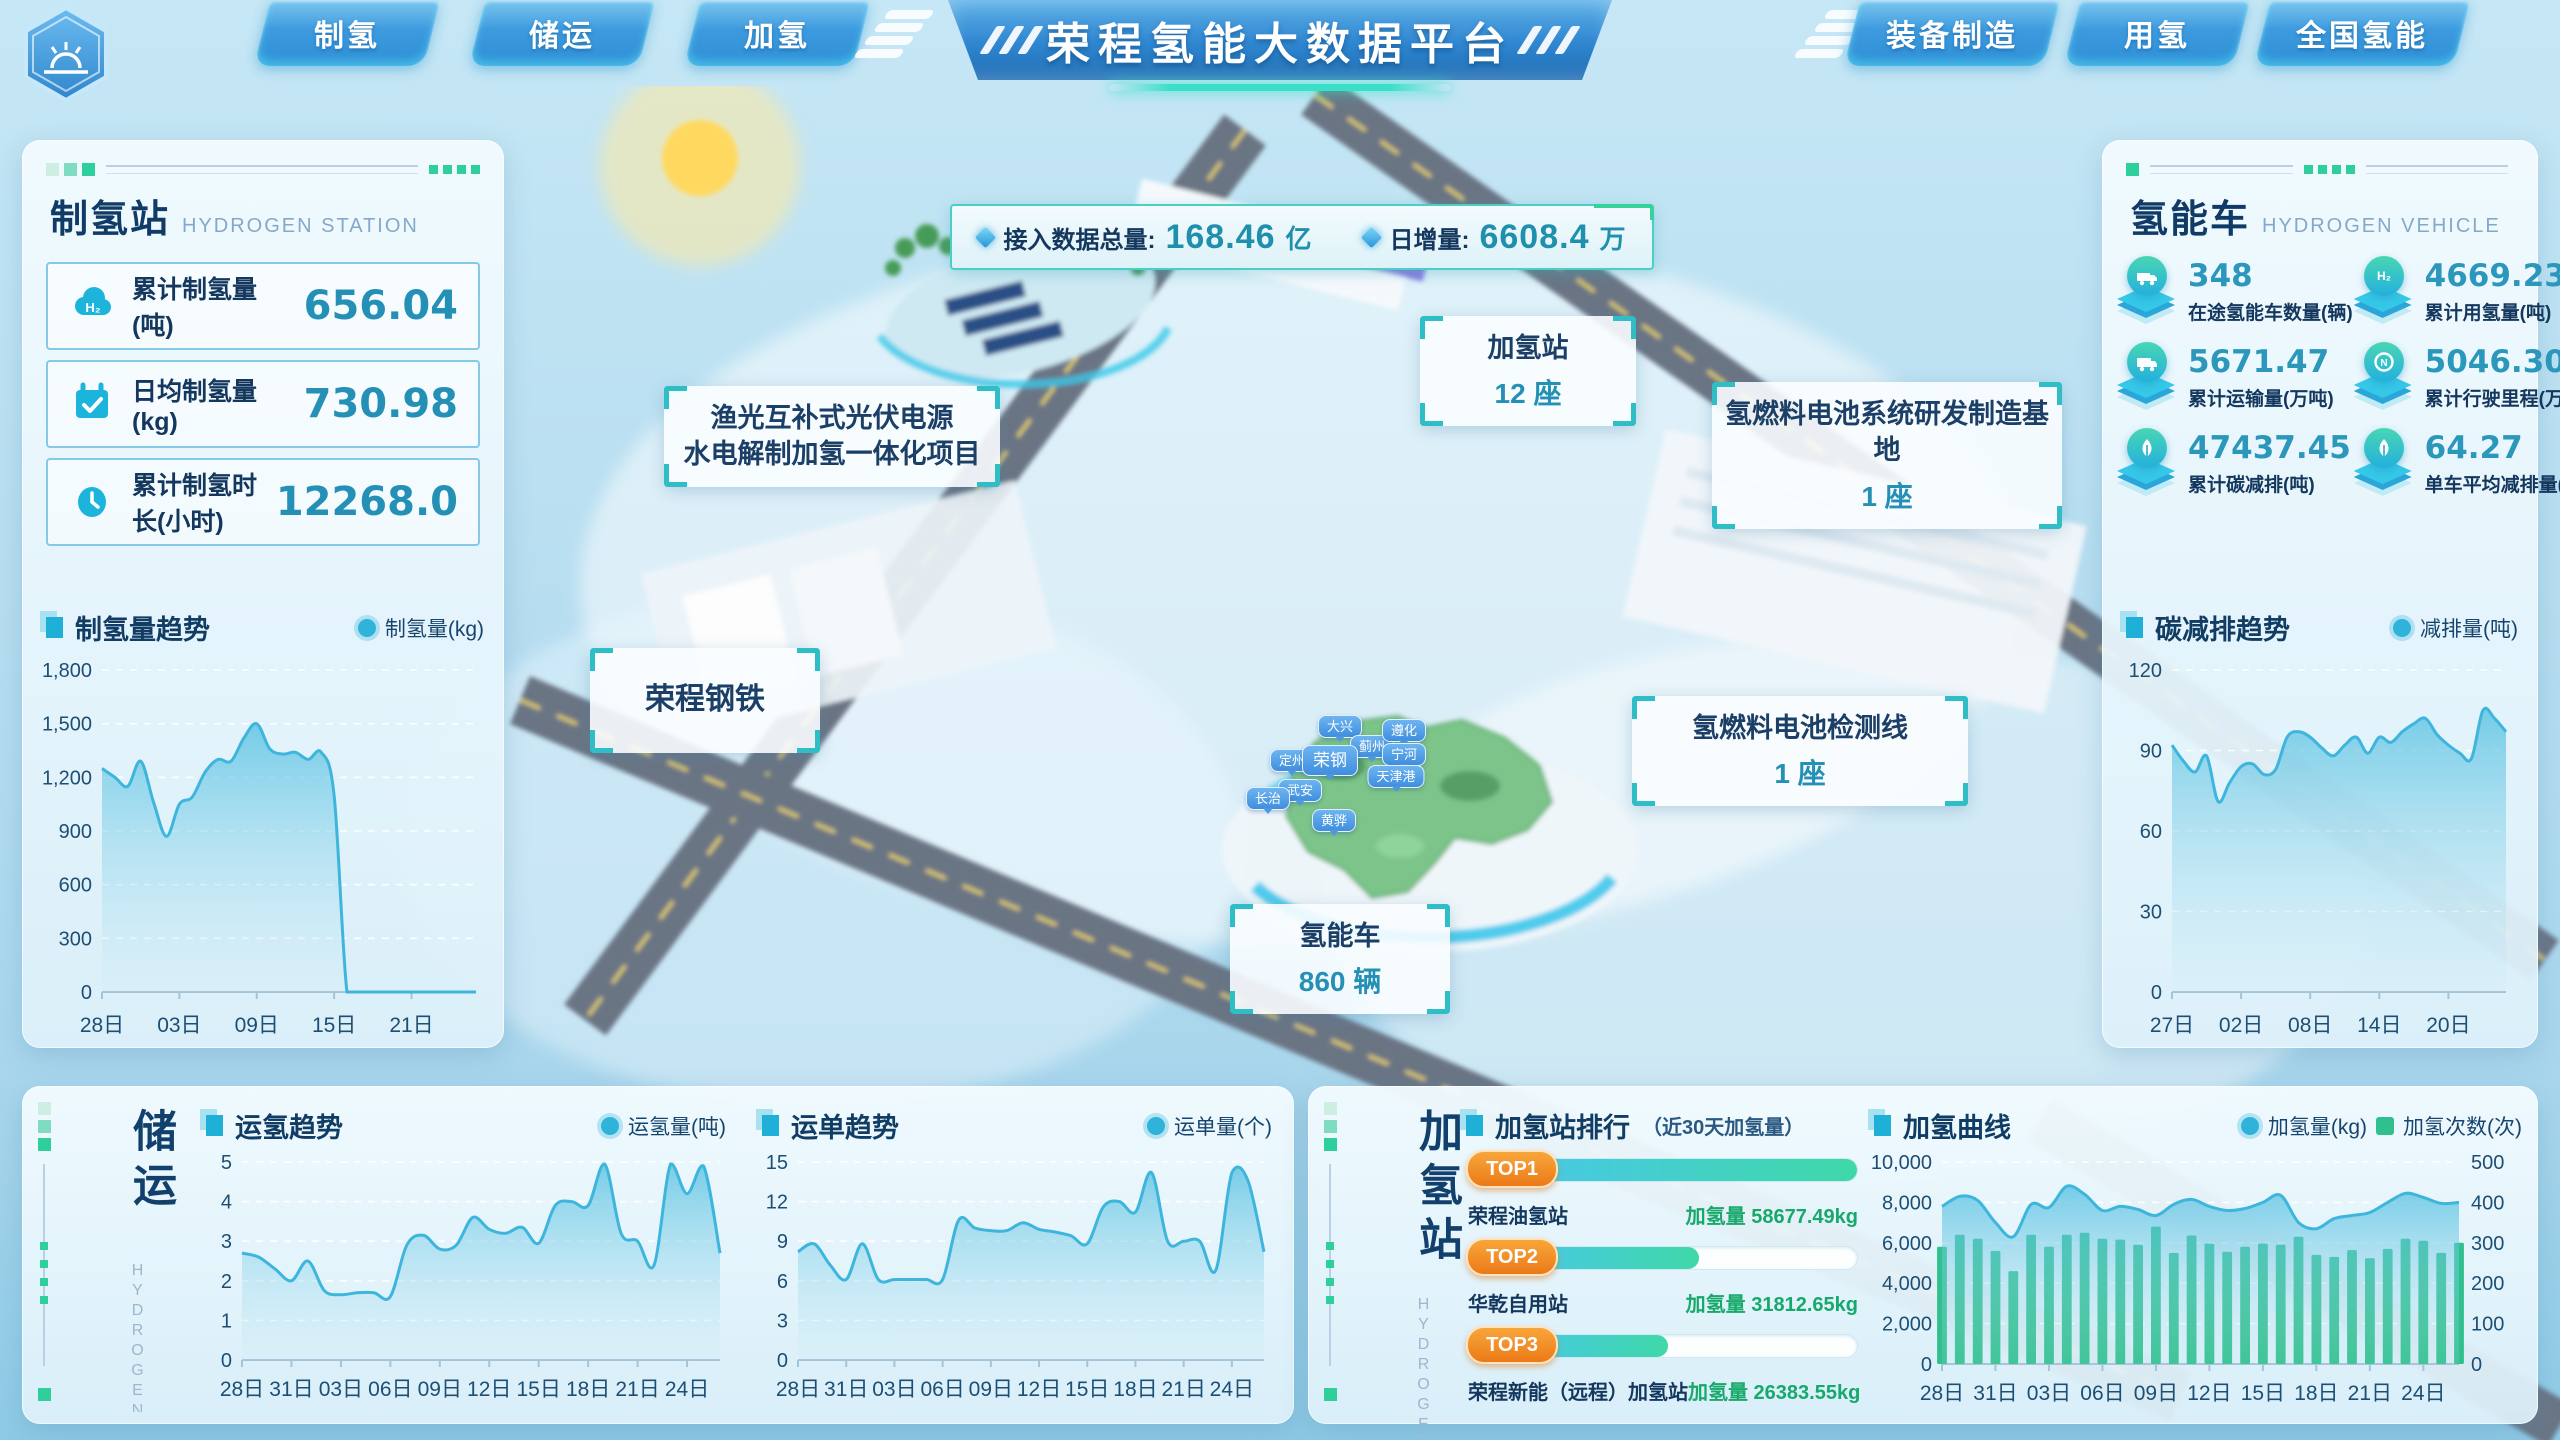 This screenshot has width=2560, height=1440. What do you see at coordinates (150, 1162) in the screenshot?
I see `panel-title-cn: 储运` at bounding box center [150, 1162].